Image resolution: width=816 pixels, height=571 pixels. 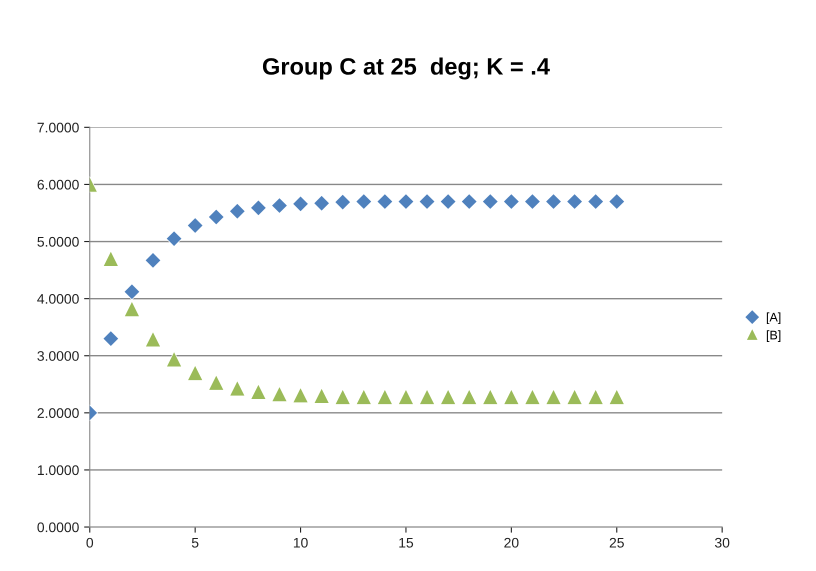 I want to click on x-tick-label: 0, so click(x=90, y=543).